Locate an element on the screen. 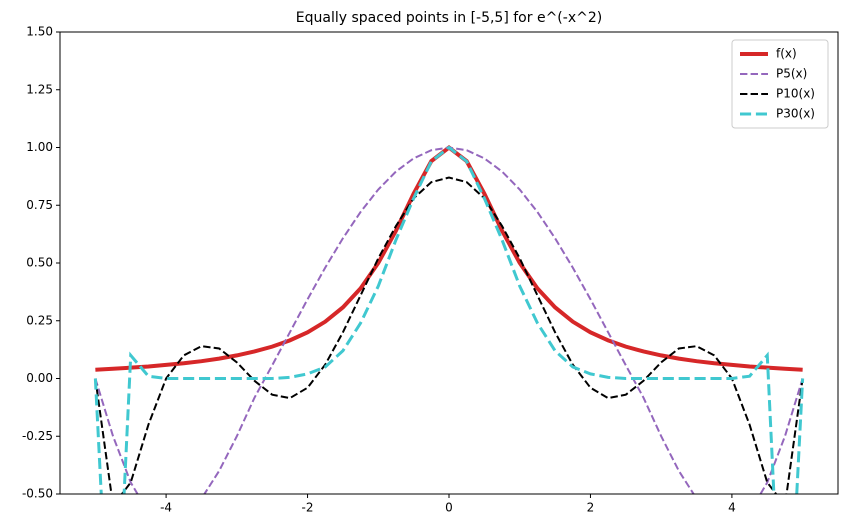 The image size is (846, 528). legend-label: P5(x) is located at coordinates (791, 74).